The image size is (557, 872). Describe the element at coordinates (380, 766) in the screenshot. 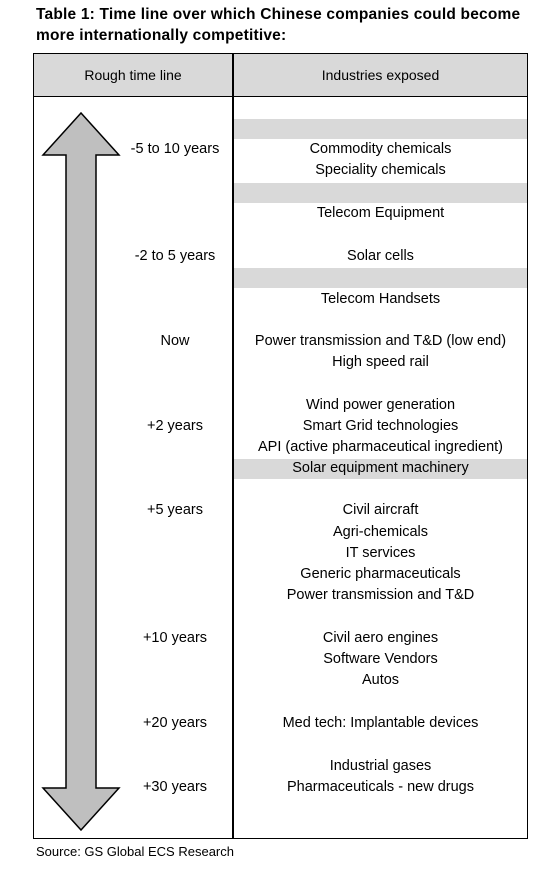

I see `industry-item: Industrial gases` at that location.